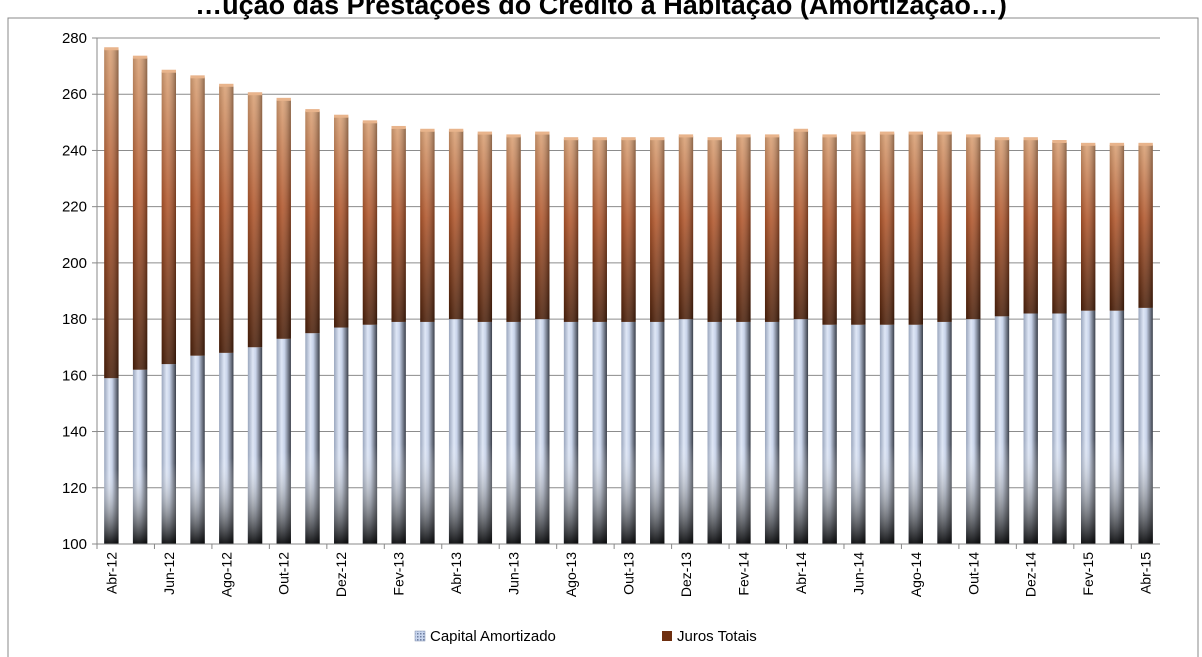 This screenshot has width=1202, height=657. I want to click on legend-swatch-juros, so click(667, 636).